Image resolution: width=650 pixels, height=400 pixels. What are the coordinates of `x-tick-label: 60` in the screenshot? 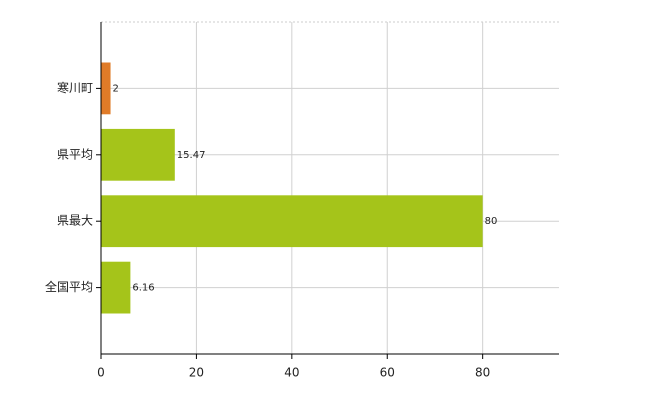 It's located at (387, 373).